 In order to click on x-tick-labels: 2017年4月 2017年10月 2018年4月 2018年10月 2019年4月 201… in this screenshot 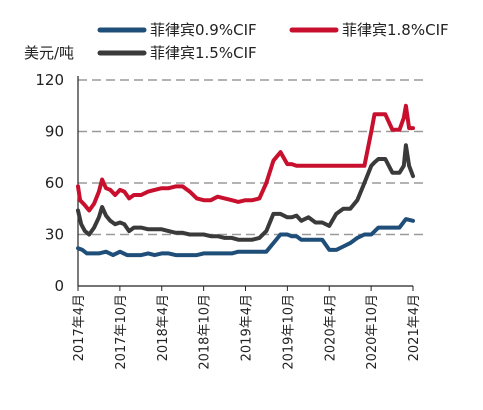, I will do `click(247, 328)`.